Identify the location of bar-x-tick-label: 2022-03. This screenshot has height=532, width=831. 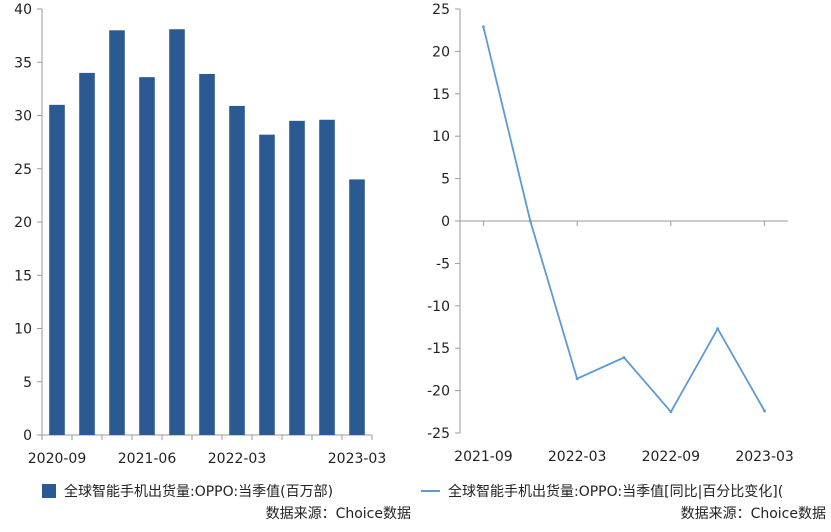
(237, 459).